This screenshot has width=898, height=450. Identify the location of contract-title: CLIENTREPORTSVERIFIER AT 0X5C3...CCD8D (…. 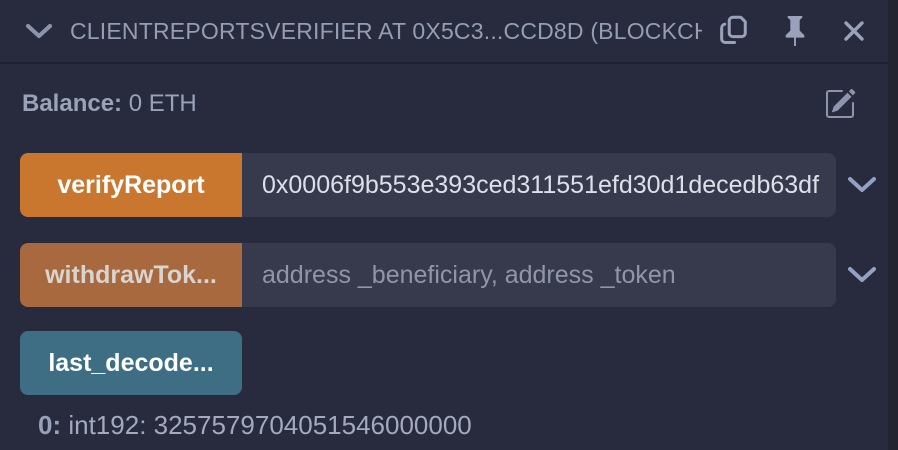
(386, 30).